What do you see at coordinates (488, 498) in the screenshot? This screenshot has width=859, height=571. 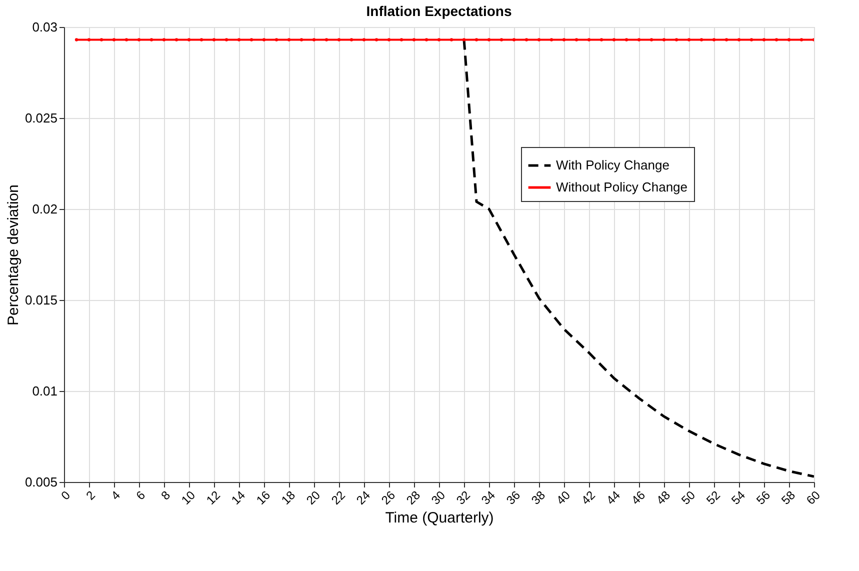 I see `x-tick-label: 34` at bounding box center [488, 498].